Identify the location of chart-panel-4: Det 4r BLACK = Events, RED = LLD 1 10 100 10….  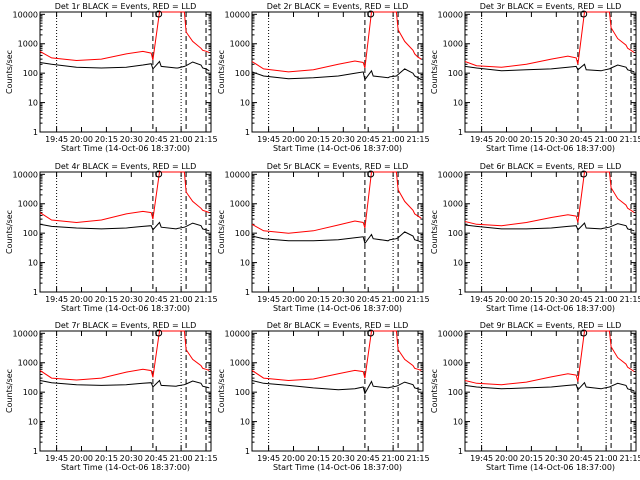
(111, 237).